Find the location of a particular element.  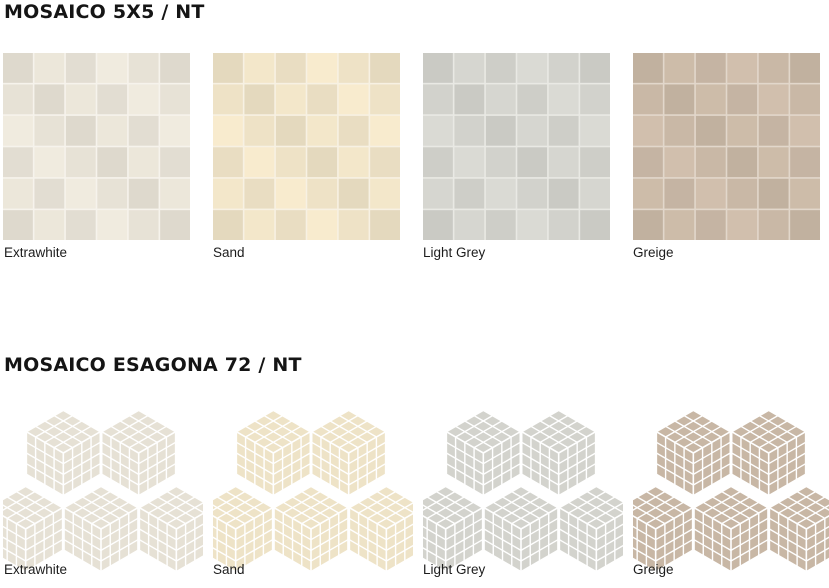

swatch-esagona-extrawhite is located at coordinates (103, 492).